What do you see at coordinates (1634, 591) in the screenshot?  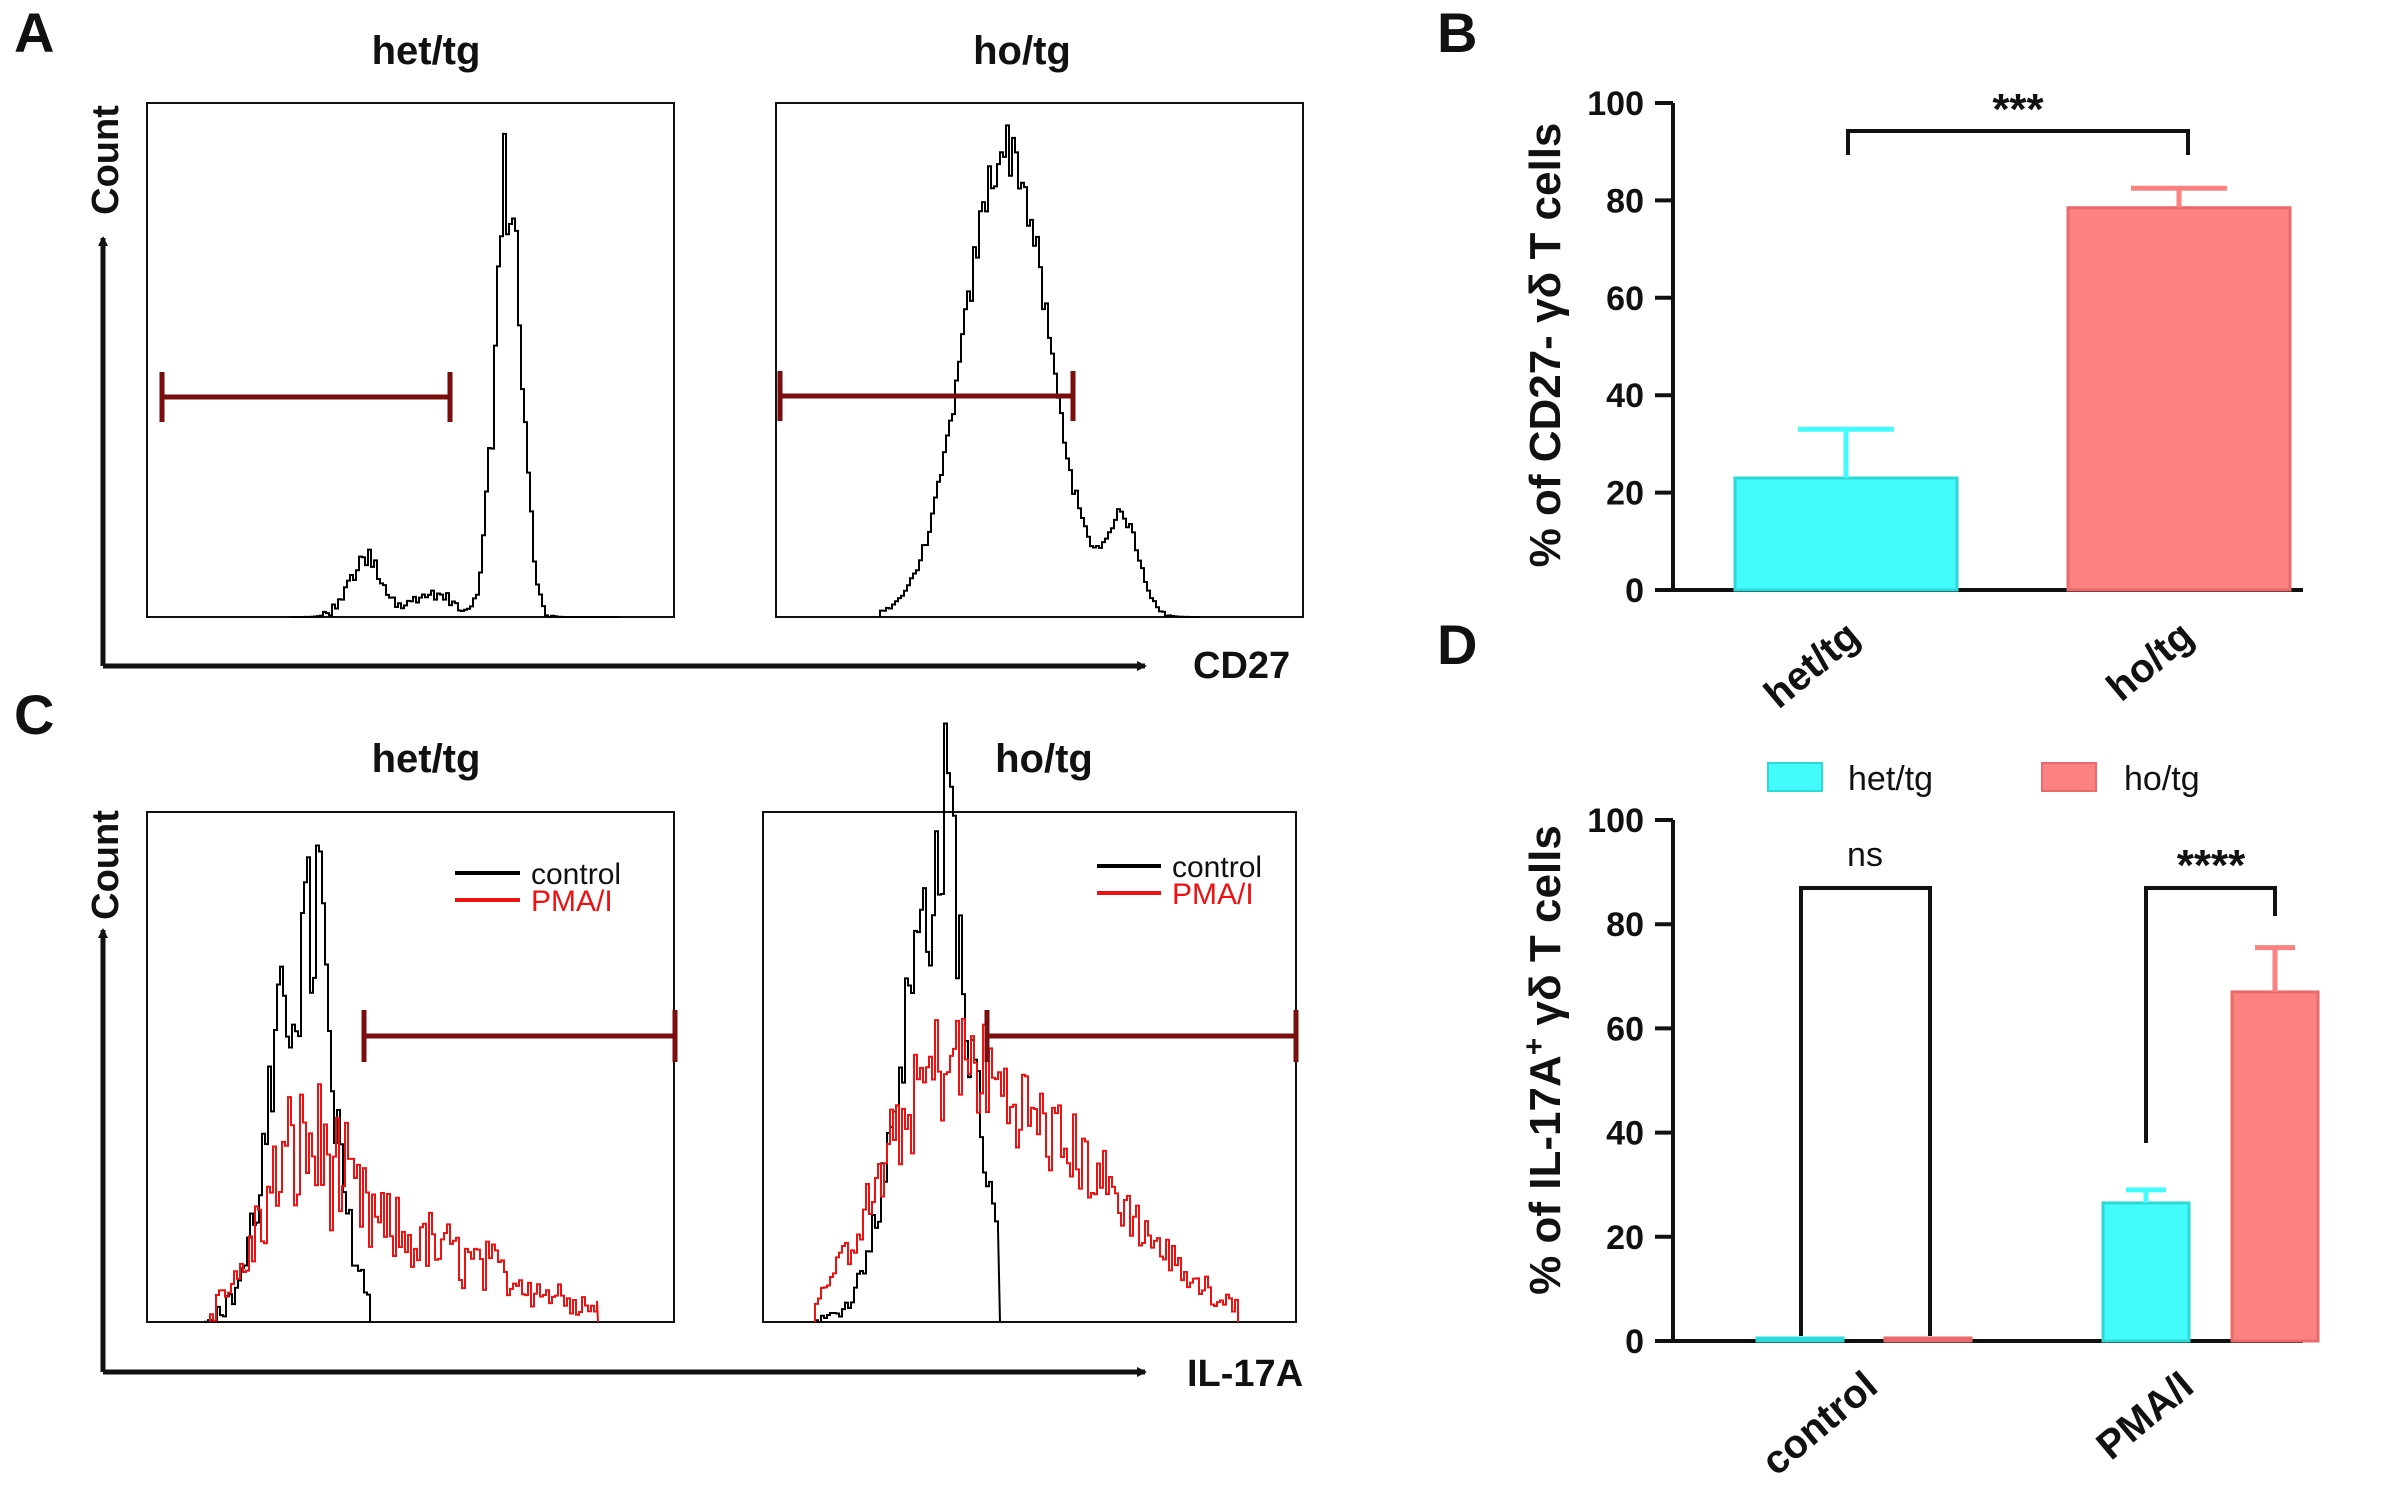 I see `panel-b-tick-label-0: 0` at bounding box center [1634, 591].